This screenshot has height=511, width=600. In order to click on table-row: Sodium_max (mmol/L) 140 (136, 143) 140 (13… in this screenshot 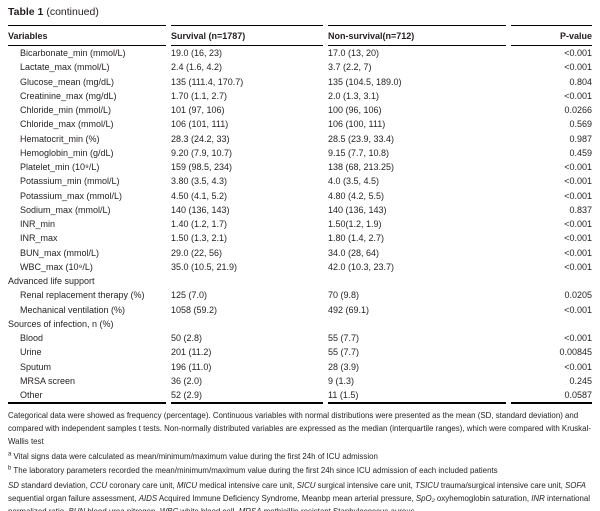, I will do `click(300, 210)`.